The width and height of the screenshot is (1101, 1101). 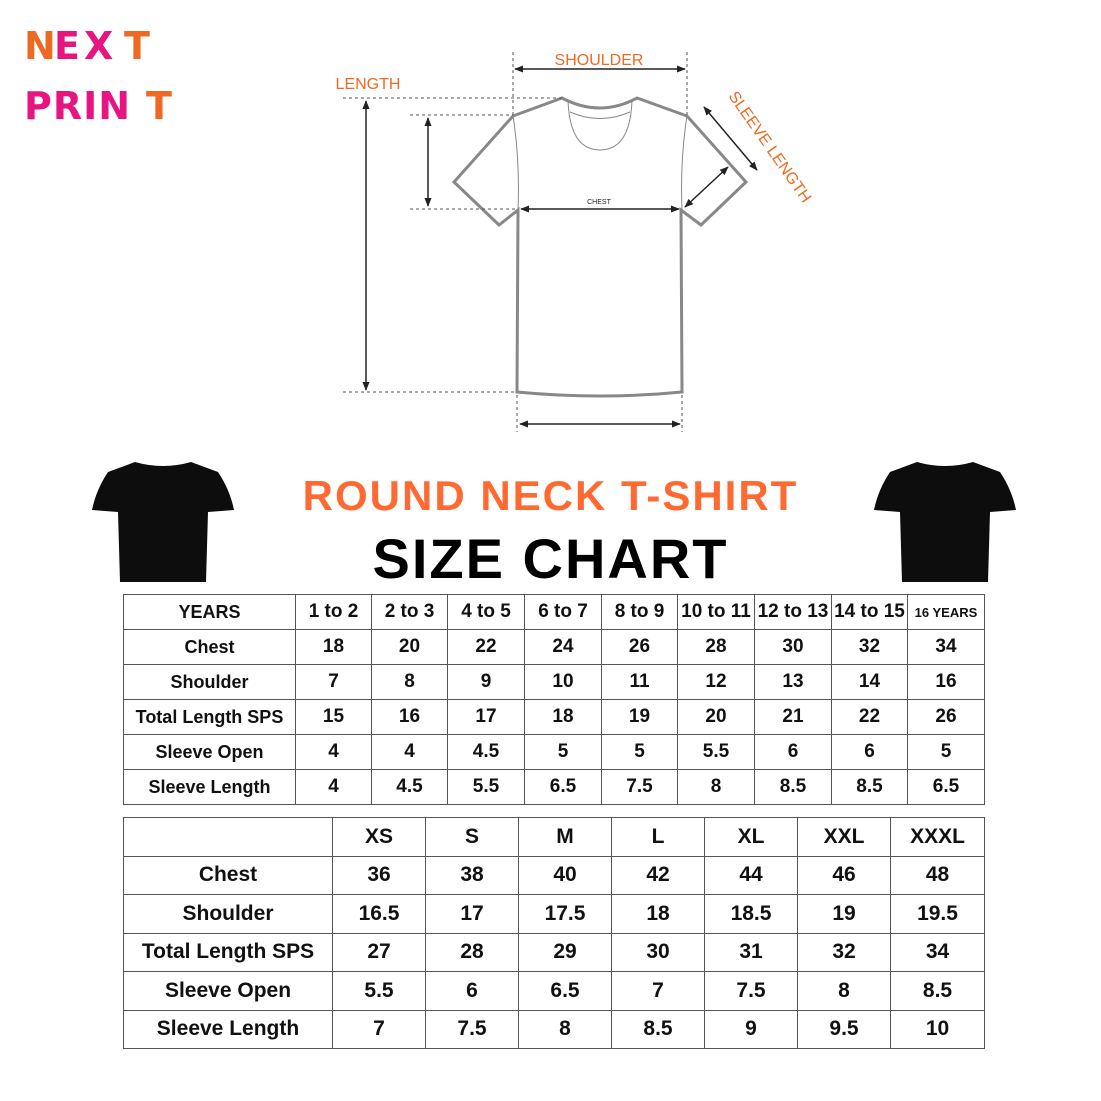 What do you see at coordinates (793, 682) in the screenshot?
I see `table-cell: 13` at bounding box center [793, 682].